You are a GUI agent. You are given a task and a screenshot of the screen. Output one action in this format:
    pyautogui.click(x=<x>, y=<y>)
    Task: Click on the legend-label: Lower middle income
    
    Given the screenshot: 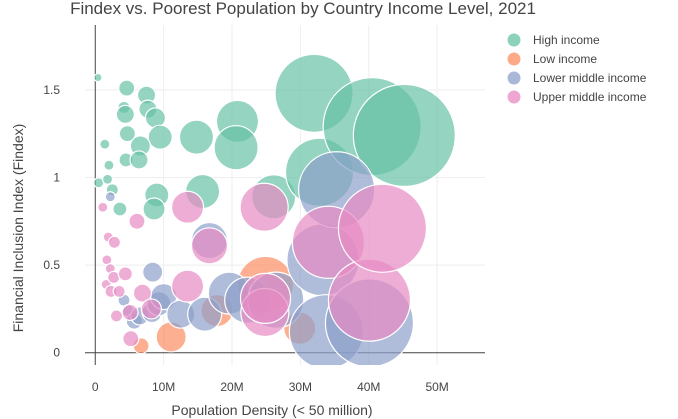 What is the action you would take?
    pyautogui.click(x=590, y=78)
    